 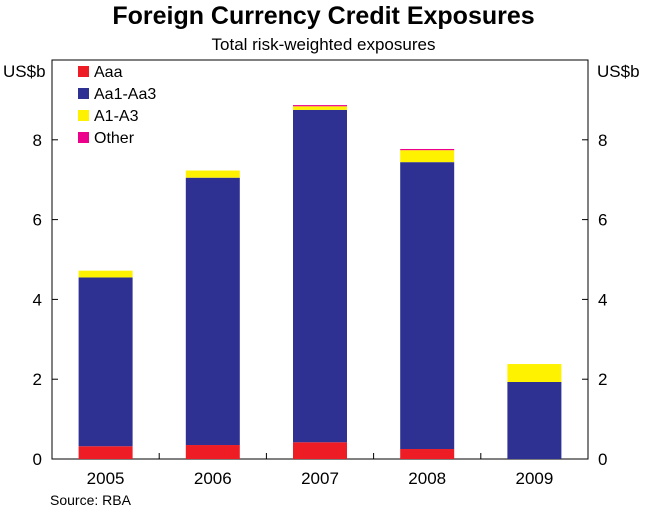 What do you see at coordinates (114, 138) in the screenshot?
I see `legend-label-other: Other` at bounding box center [114, 138].